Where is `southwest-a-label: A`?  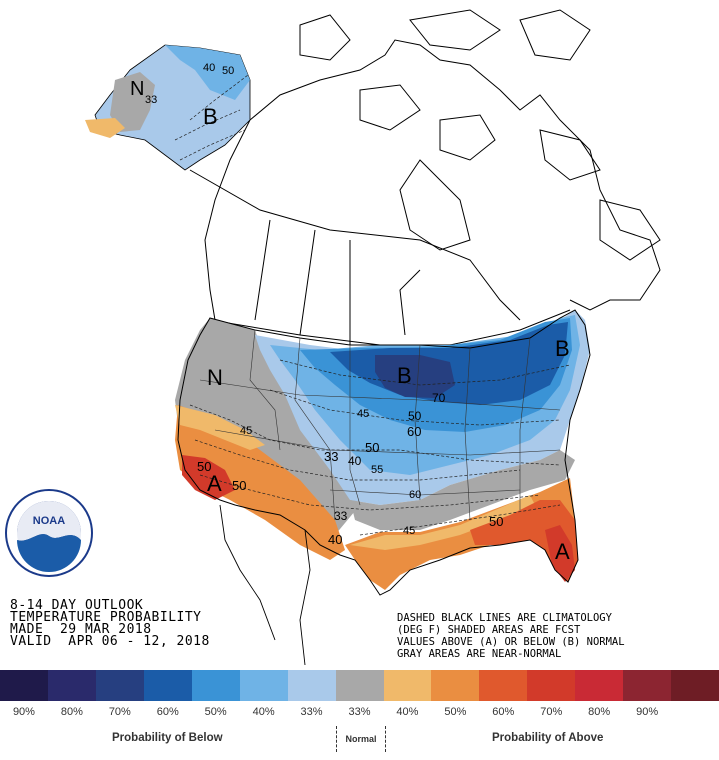 southwest-a-label: A is located at coordinates (214, 483).